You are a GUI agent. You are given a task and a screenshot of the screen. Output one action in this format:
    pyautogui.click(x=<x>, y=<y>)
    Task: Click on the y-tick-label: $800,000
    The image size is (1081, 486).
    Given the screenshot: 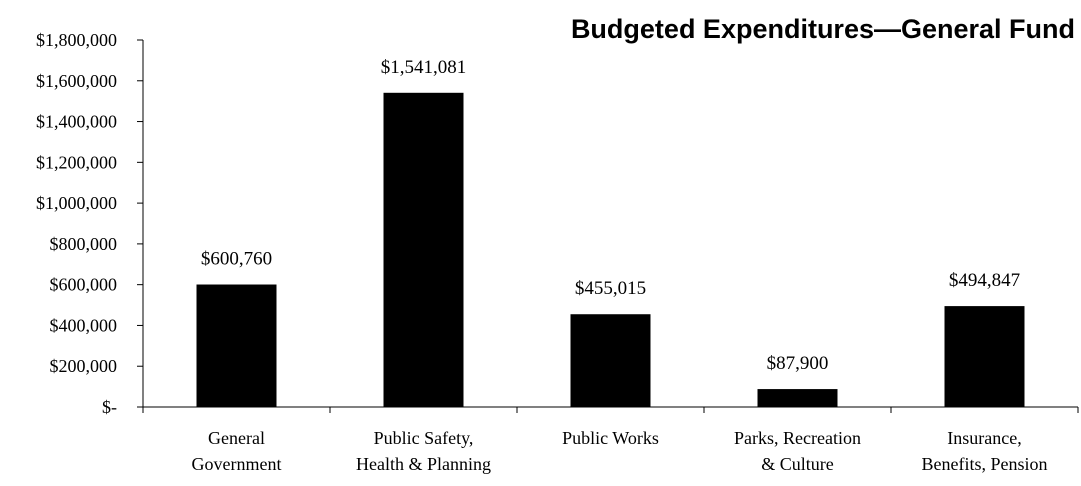 What is the action you would take?
    pyautogui.click(x=84, y=244)
    